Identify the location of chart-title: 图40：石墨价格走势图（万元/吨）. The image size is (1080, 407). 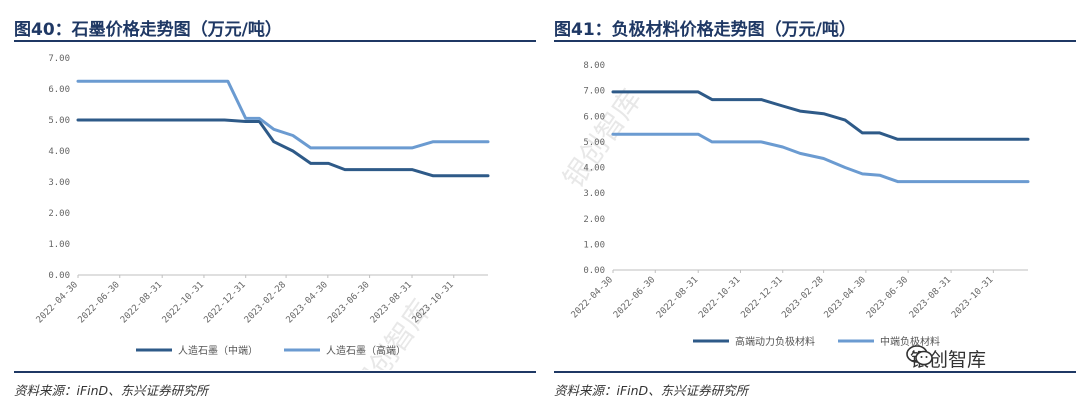
(148, 30).